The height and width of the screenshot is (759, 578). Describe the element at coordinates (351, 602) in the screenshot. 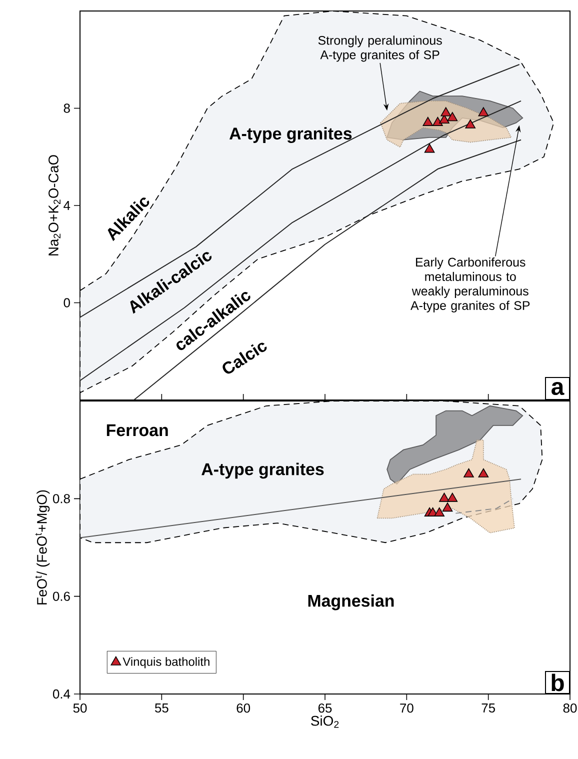

I see `annotation: Magnesian` at that location.